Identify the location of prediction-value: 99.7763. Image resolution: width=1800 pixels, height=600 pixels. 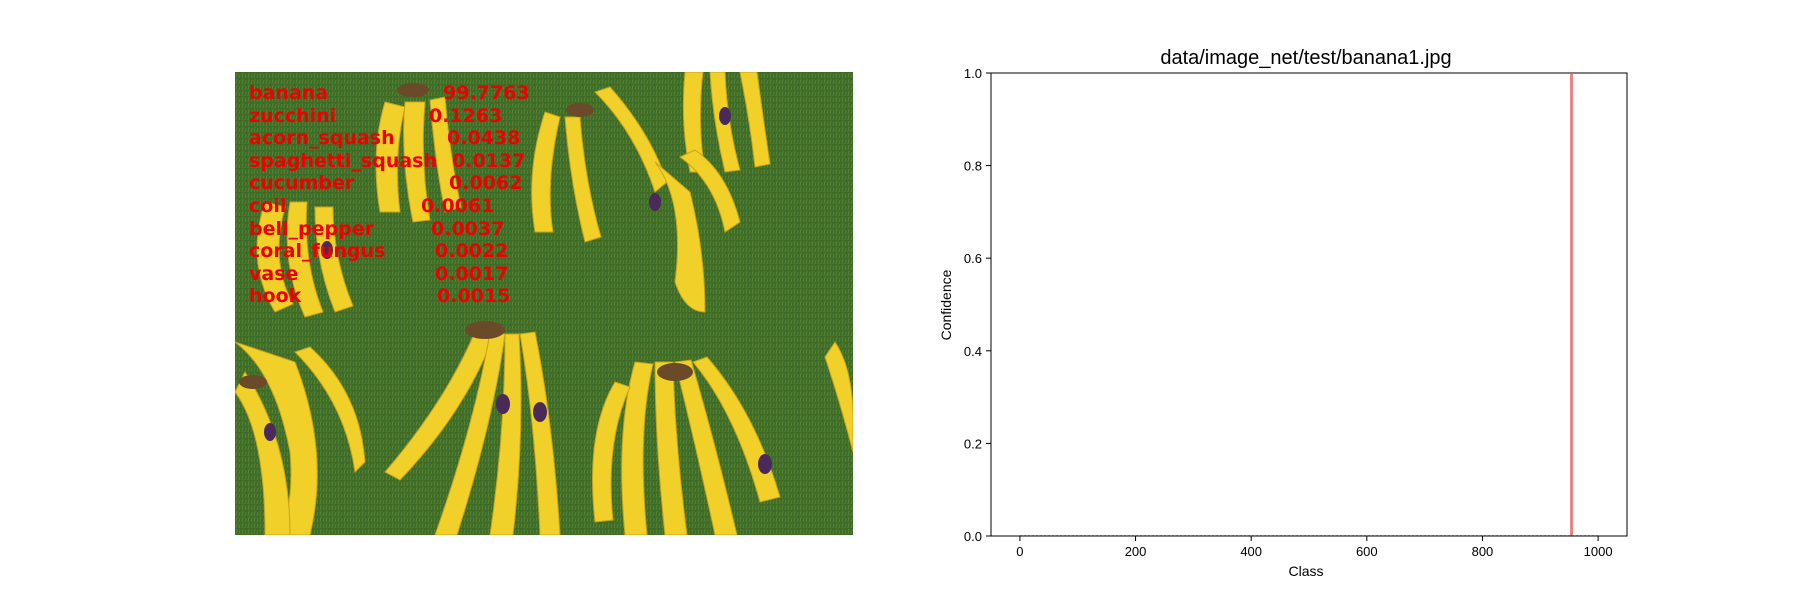
(486, 93).